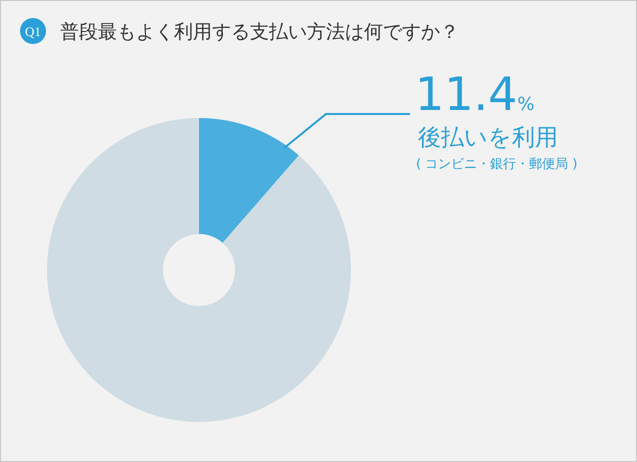 This screenshot has height=462, width=637. Describe the element at coordinates (497, 164) in the screenshot. I see `text: ( コンビニ・銀行・郵便局 )` at that location.